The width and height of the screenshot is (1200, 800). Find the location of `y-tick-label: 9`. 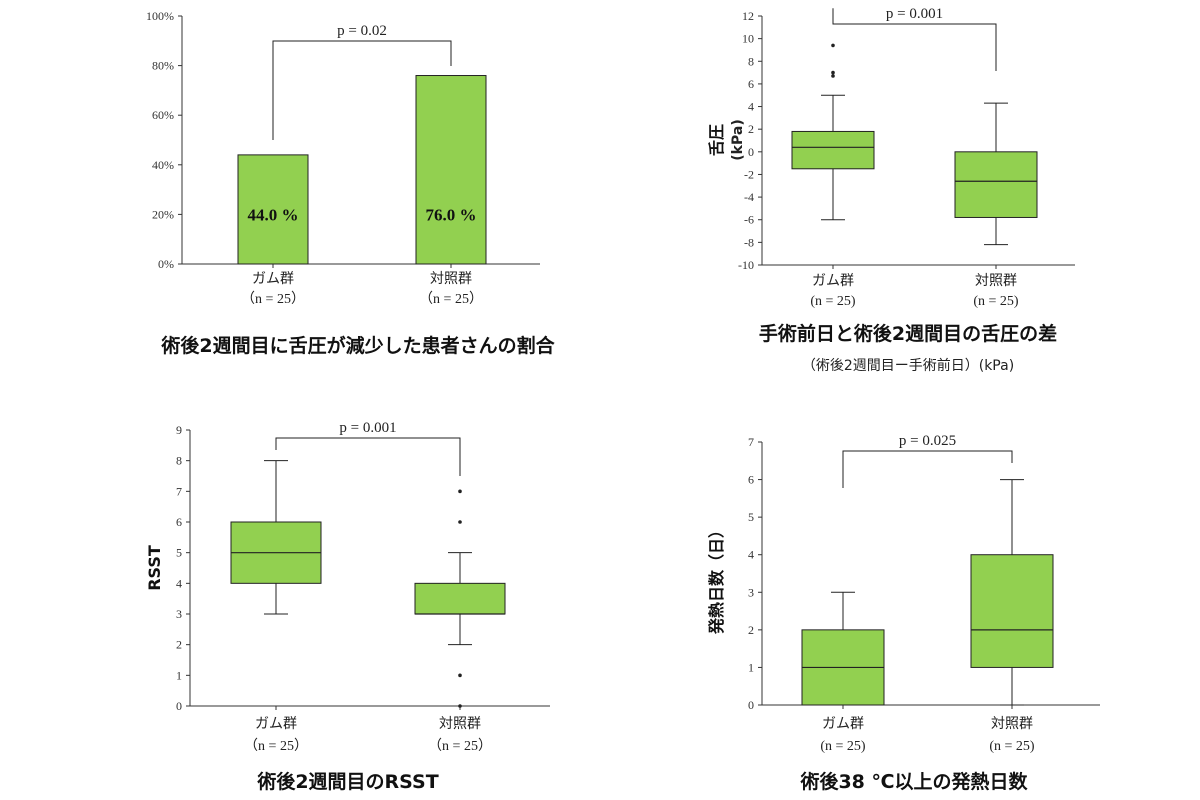

y-tick-label: 9 is located at coordinates (179, 430).